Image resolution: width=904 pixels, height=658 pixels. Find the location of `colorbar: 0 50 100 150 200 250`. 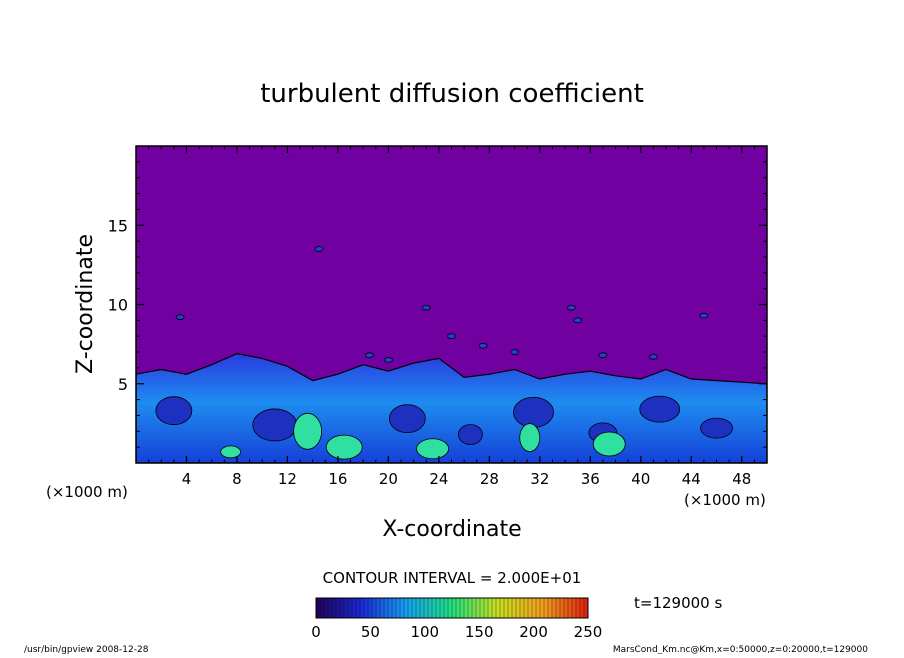

colorbar: 0 50 100 150 200 250 is located at coordinates (457, 619).